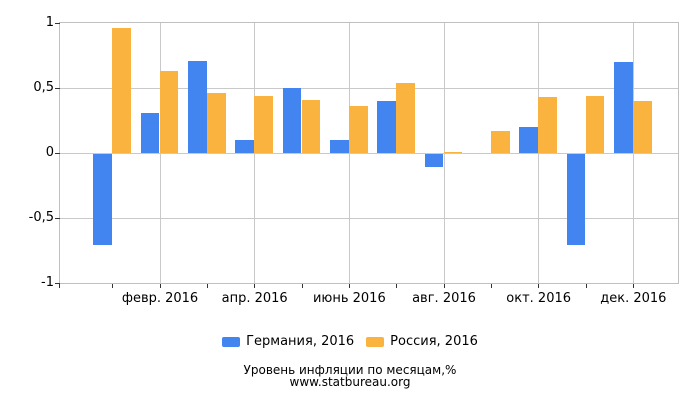 This screenshot has height=400, width=700. I want to click on y-axis-label: -0,5, so click(41, 217).